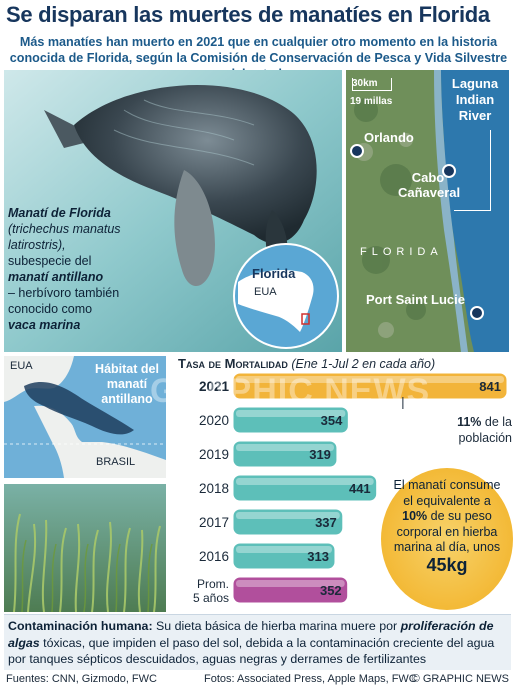 This screenshot has height=692, width=515. I want to click on city-label-cabo: Cabo Cañaveral, so click(429, 185).